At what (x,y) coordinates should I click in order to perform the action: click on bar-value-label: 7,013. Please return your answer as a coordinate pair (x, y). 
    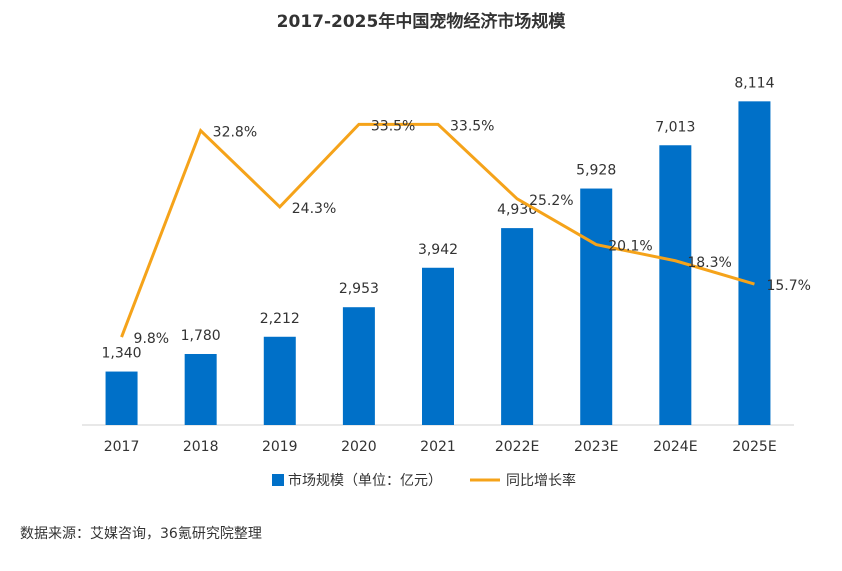
    Looking at the image, I should click on (675, 127).